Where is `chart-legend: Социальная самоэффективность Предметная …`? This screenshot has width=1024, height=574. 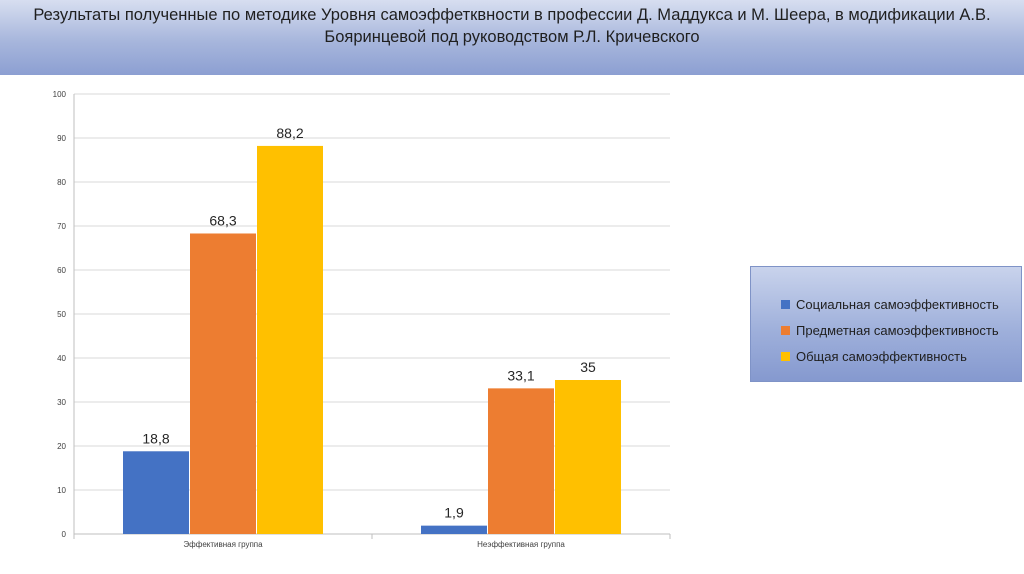
chart-legend: Социальная самоэффективность Предметная … is located at coordinates (886, 324).